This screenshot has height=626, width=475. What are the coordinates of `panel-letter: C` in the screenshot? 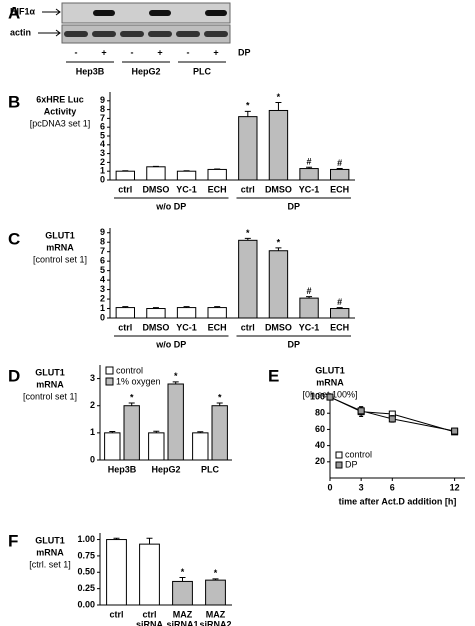 It's located at (14, 238).